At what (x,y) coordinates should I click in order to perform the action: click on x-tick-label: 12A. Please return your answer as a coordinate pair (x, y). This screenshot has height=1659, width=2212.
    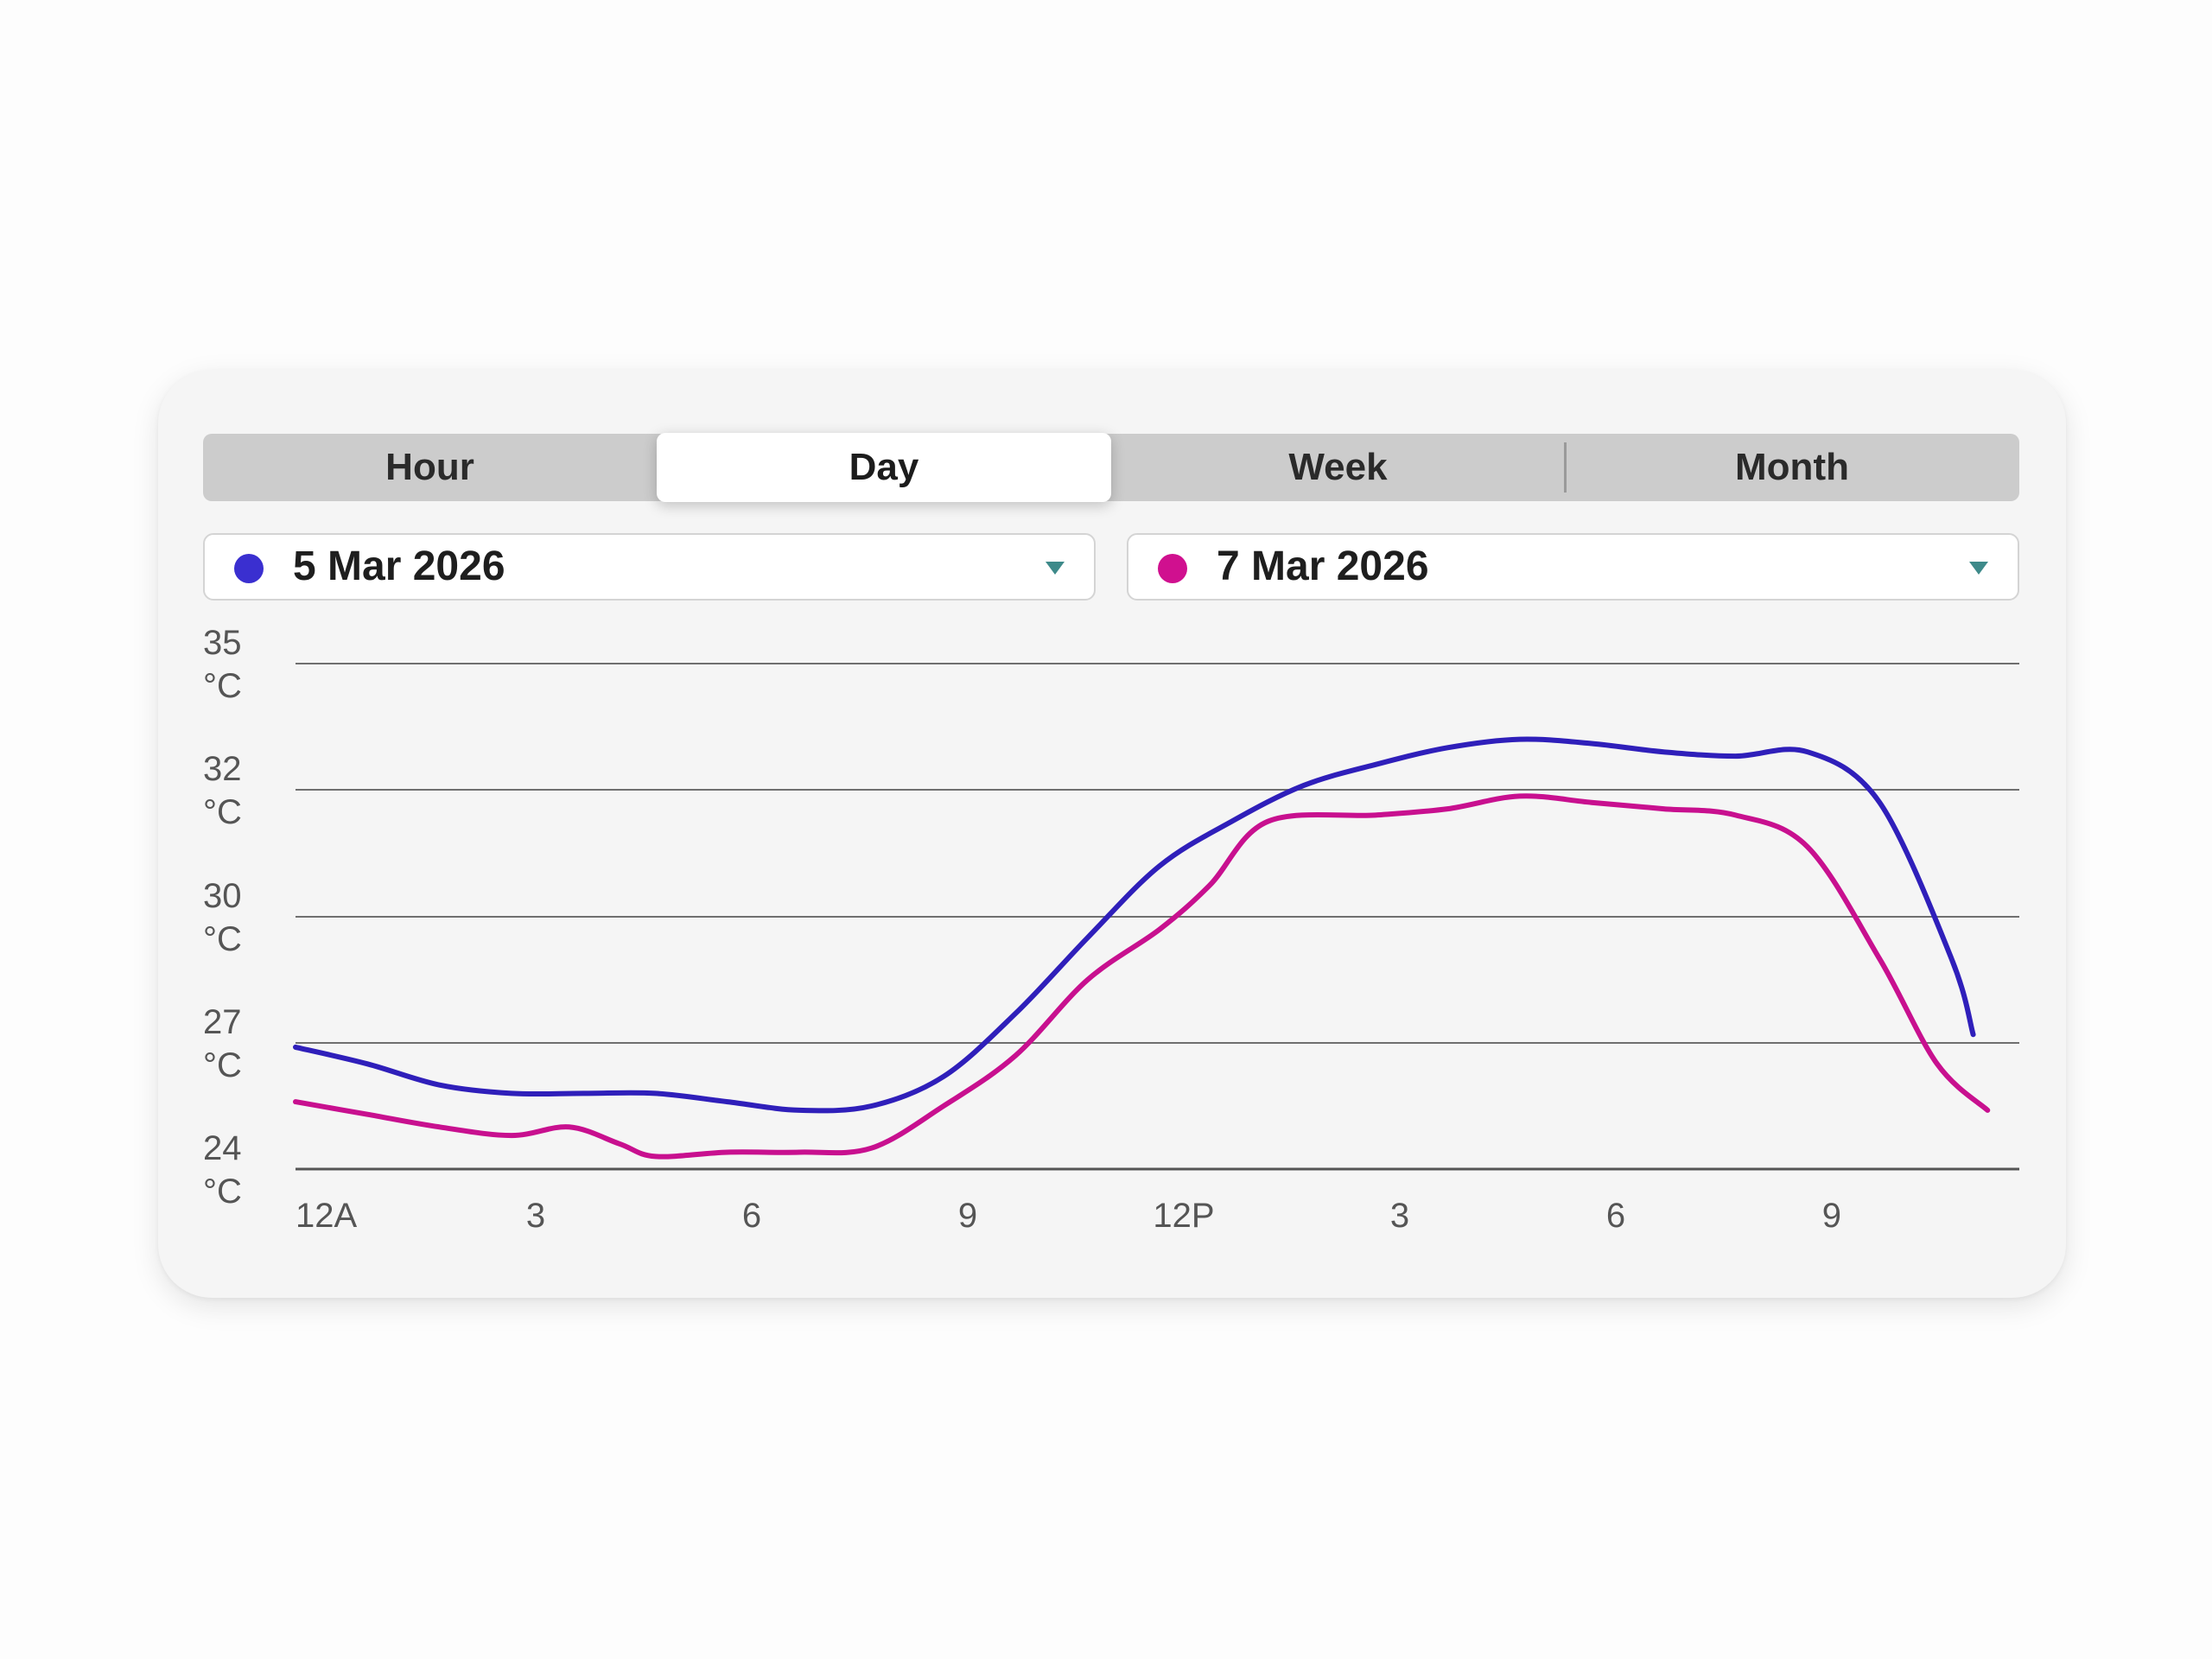
    Looking at the image, I should click on (327, 1216).